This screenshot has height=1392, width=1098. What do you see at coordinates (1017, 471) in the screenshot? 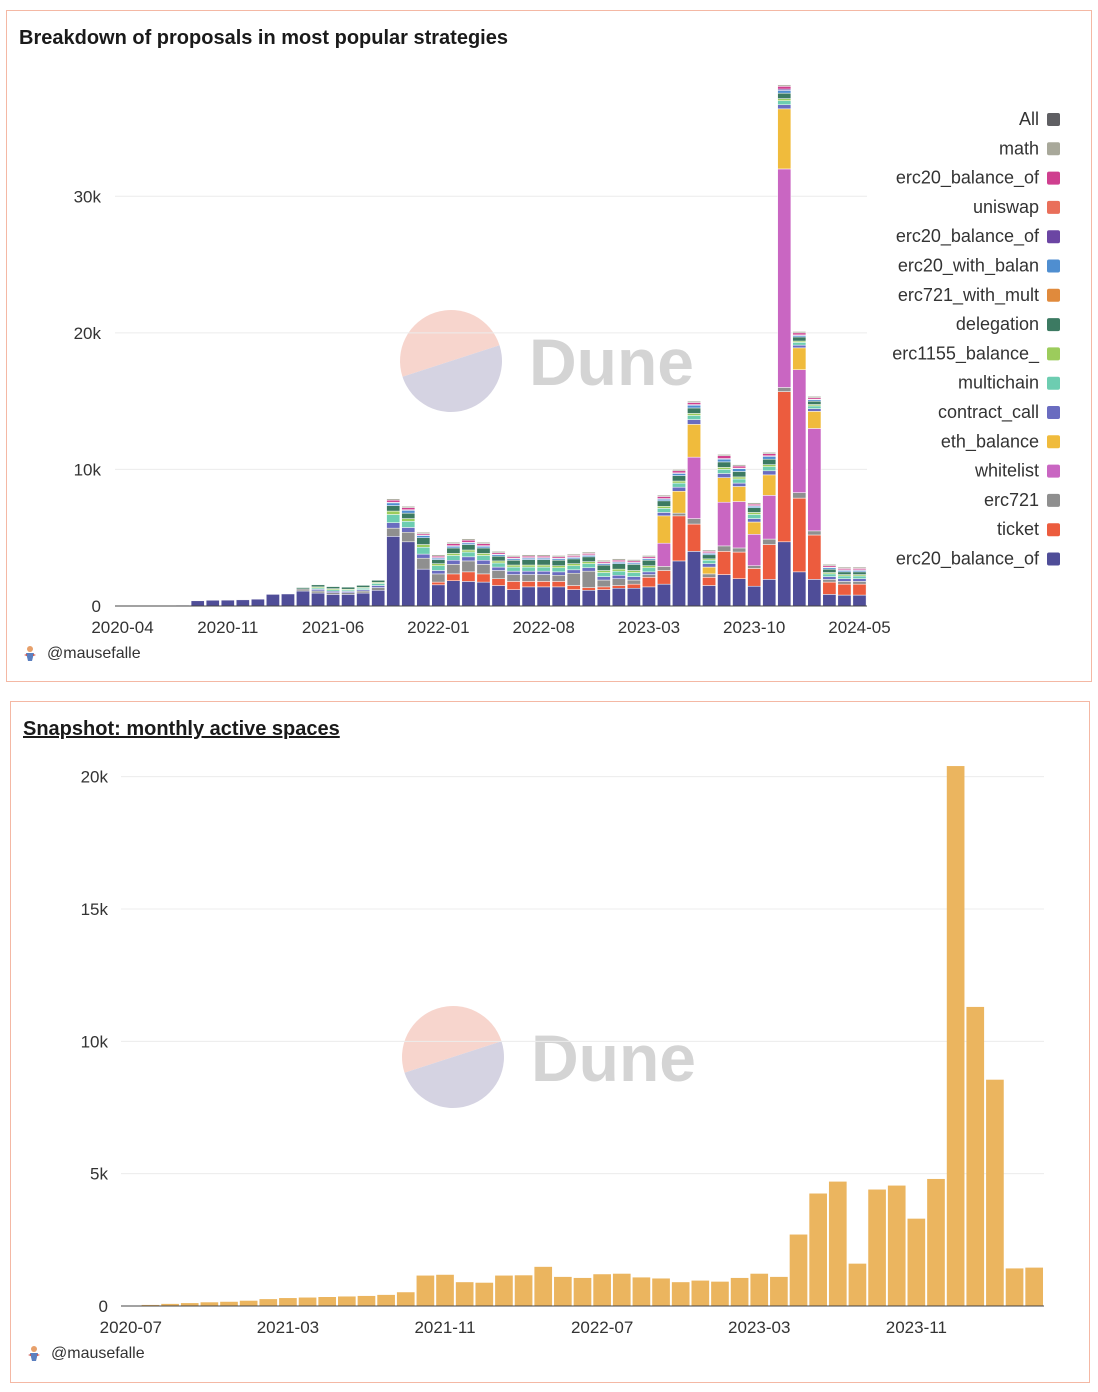
I see `legend-item-whitelist: whitelist` at bounding box center [1017, 471].